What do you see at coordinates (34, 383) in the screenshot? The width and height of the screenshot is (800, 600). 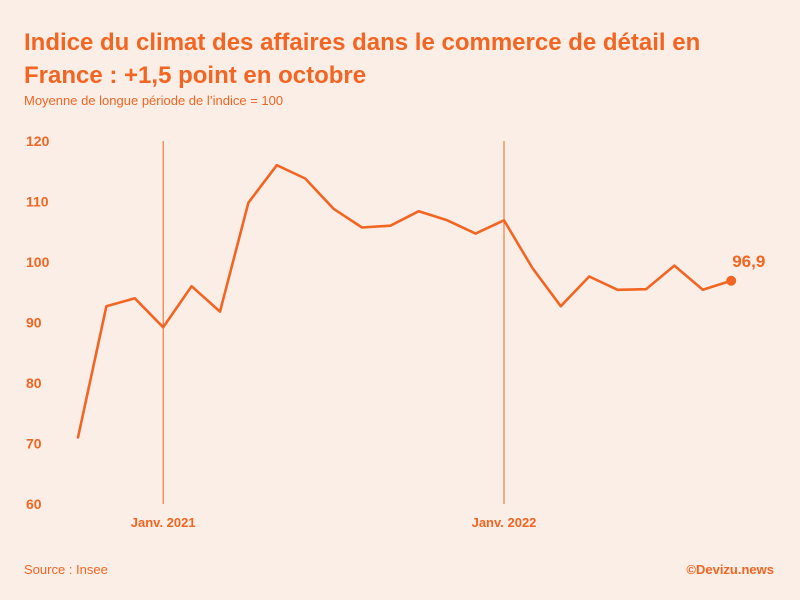 I see `y-tick-label: 80` at bounding box center [34, 383].